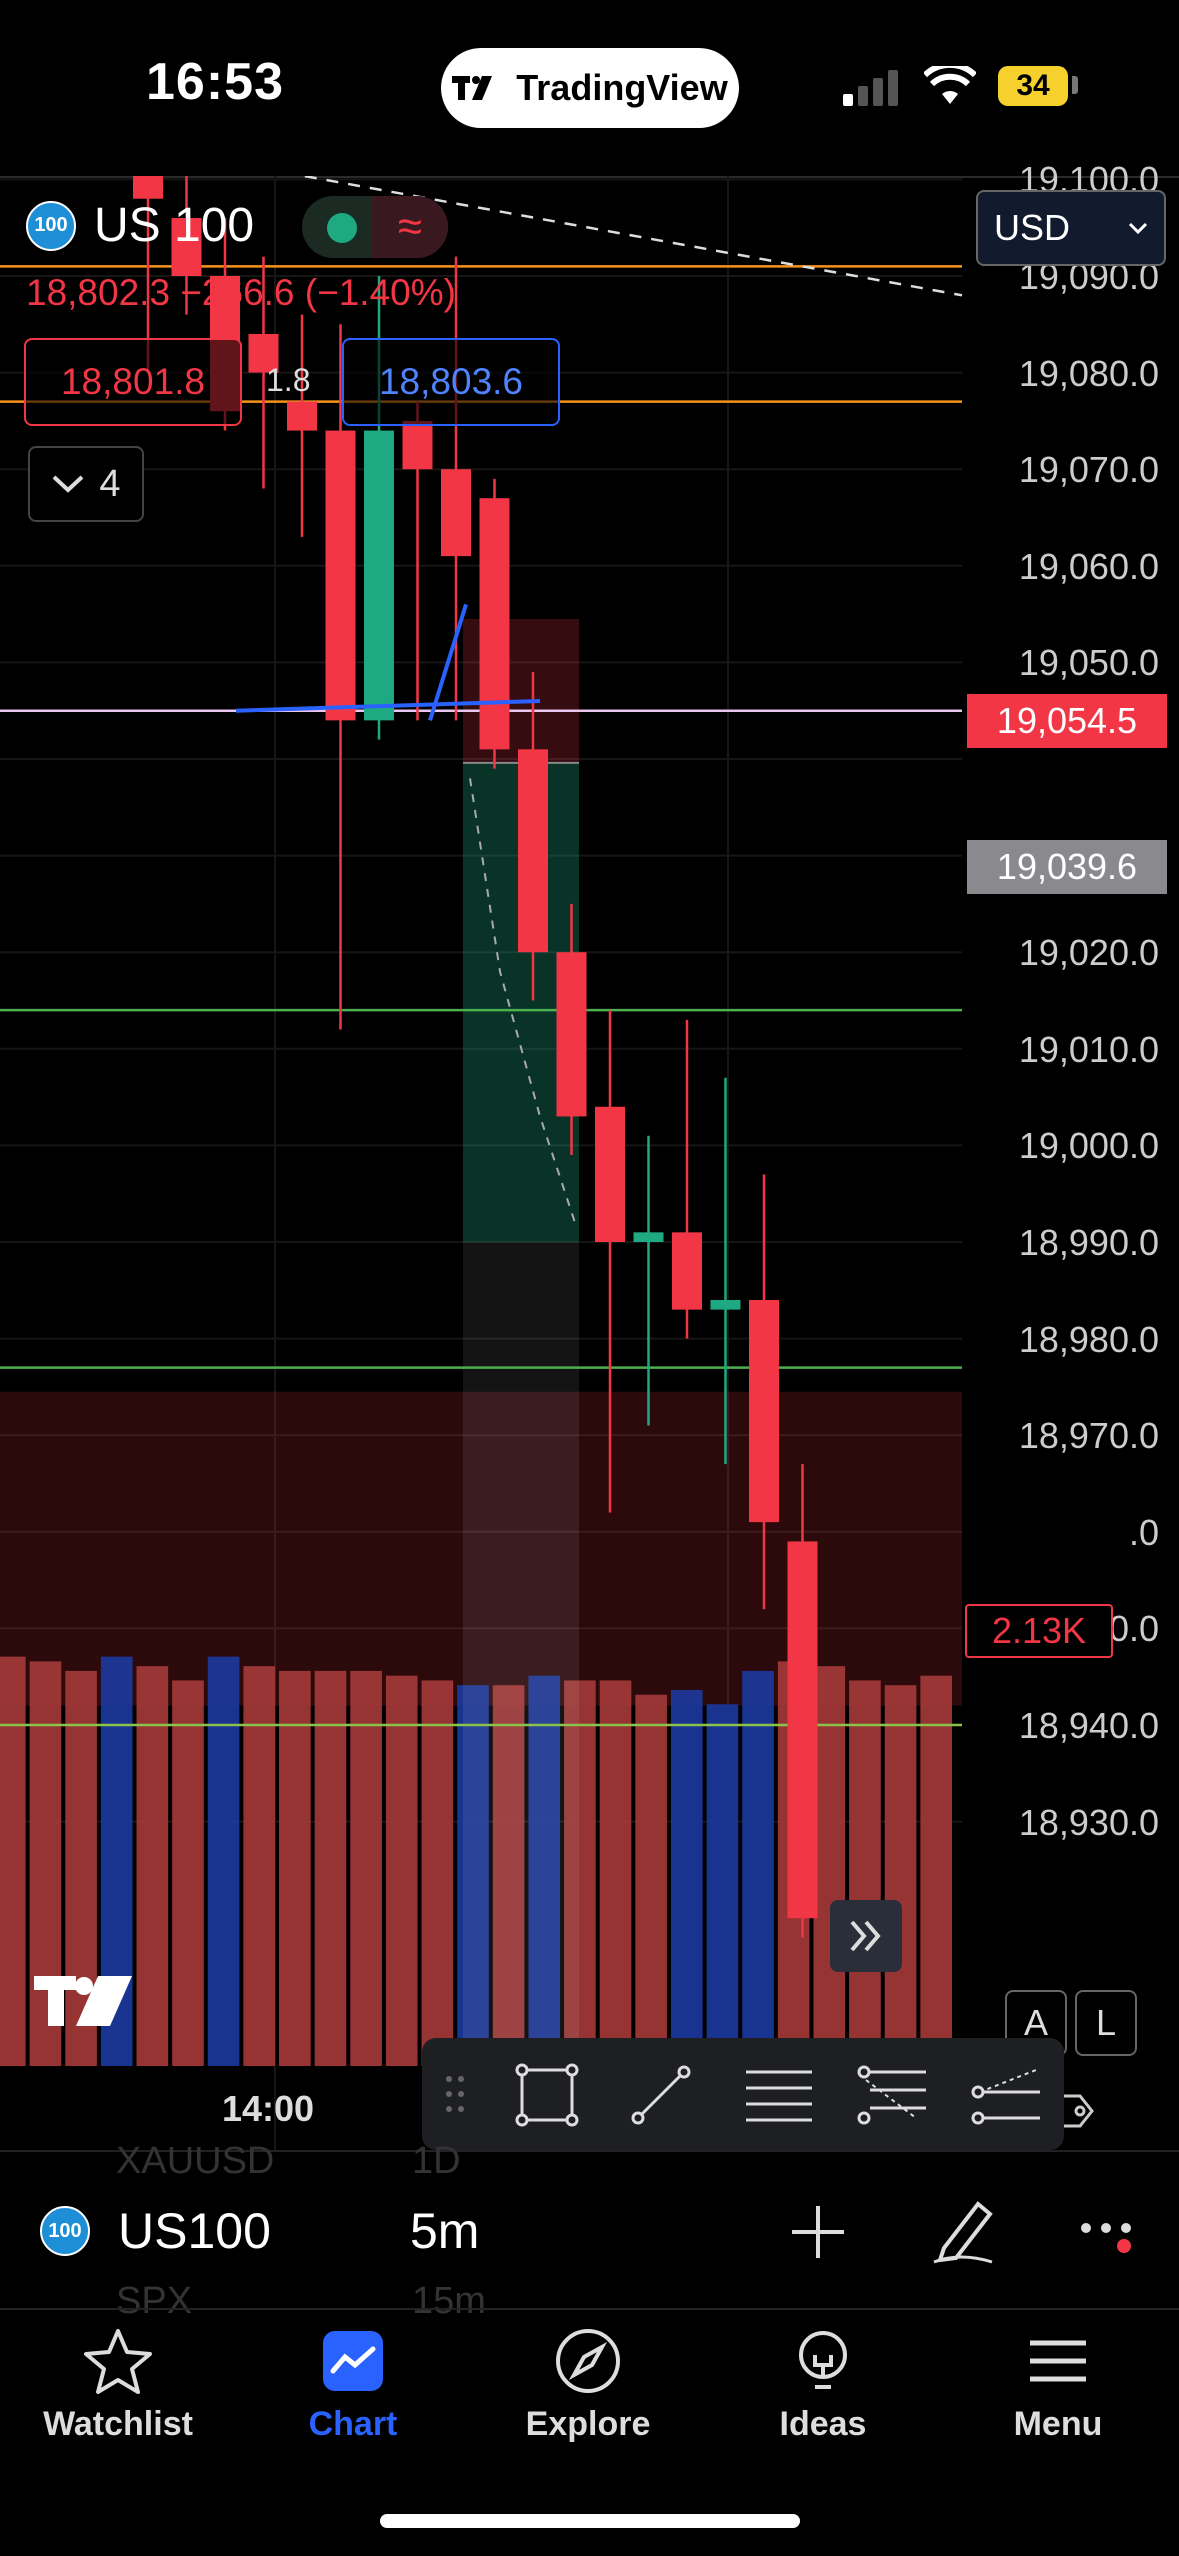 This screenshot has width=1179, height=2556. Describe the element at coordinates (154, 2301) in the screenshot. I see `ghost-symbol: SPX` at that location.